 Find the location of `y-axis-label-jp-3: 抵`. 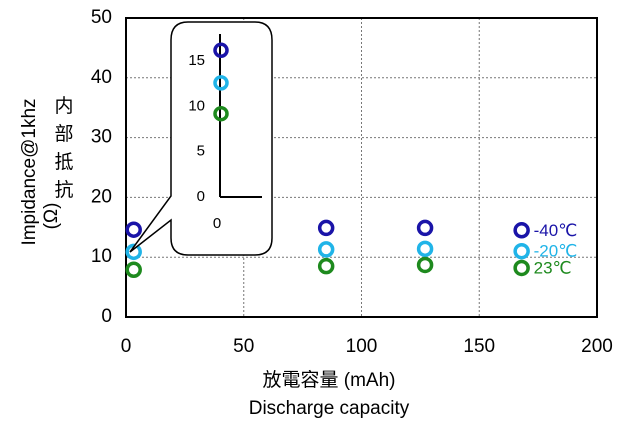

y-axis-label-jp-3: 抵 is located at coordinates (63, 162).